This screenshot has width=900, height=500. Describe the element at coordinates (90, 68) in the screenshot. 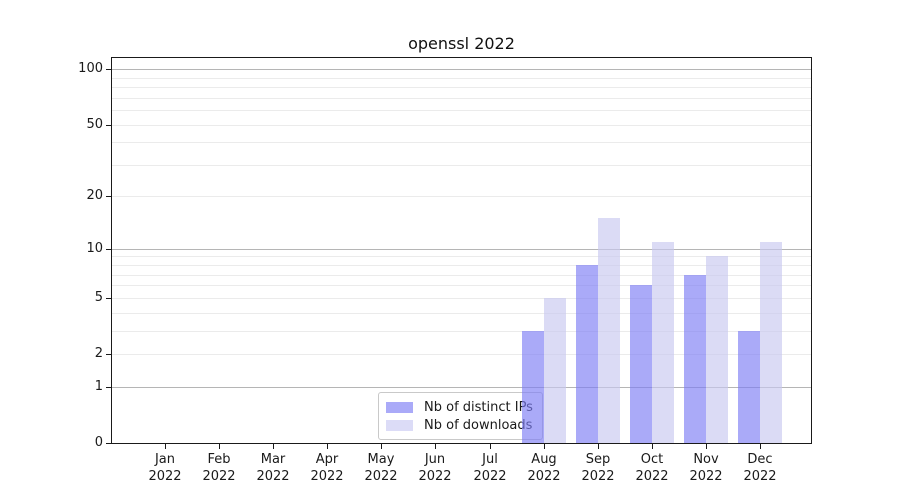

I see `y-tick-label: 100` at that location.